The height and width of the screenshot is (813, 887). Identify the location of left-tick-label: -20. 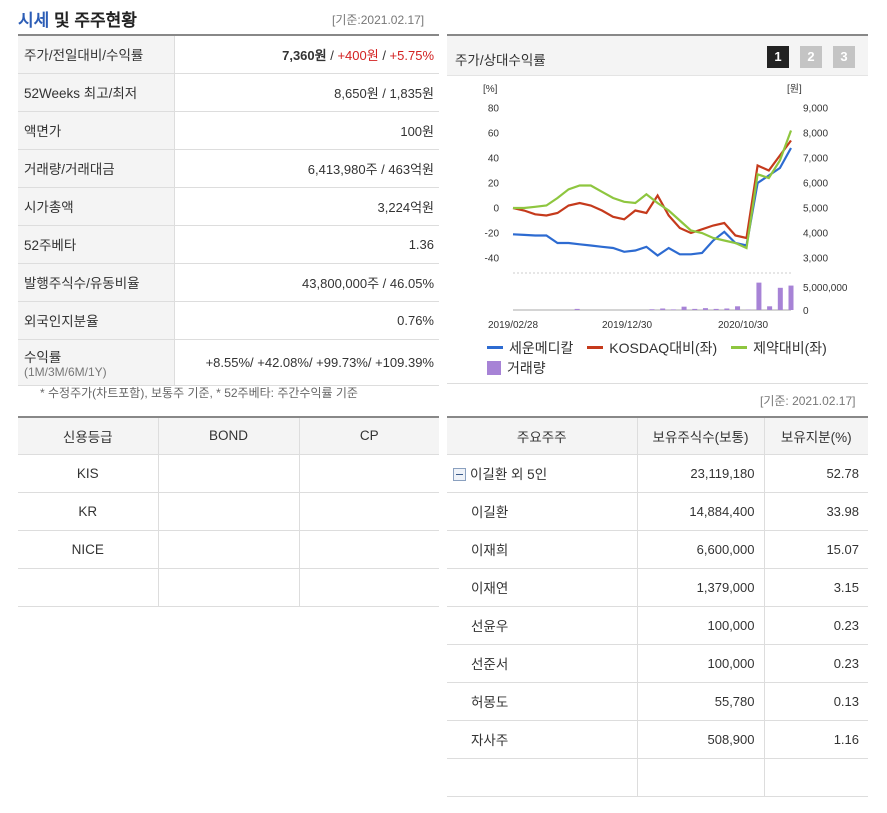
(492, 234).